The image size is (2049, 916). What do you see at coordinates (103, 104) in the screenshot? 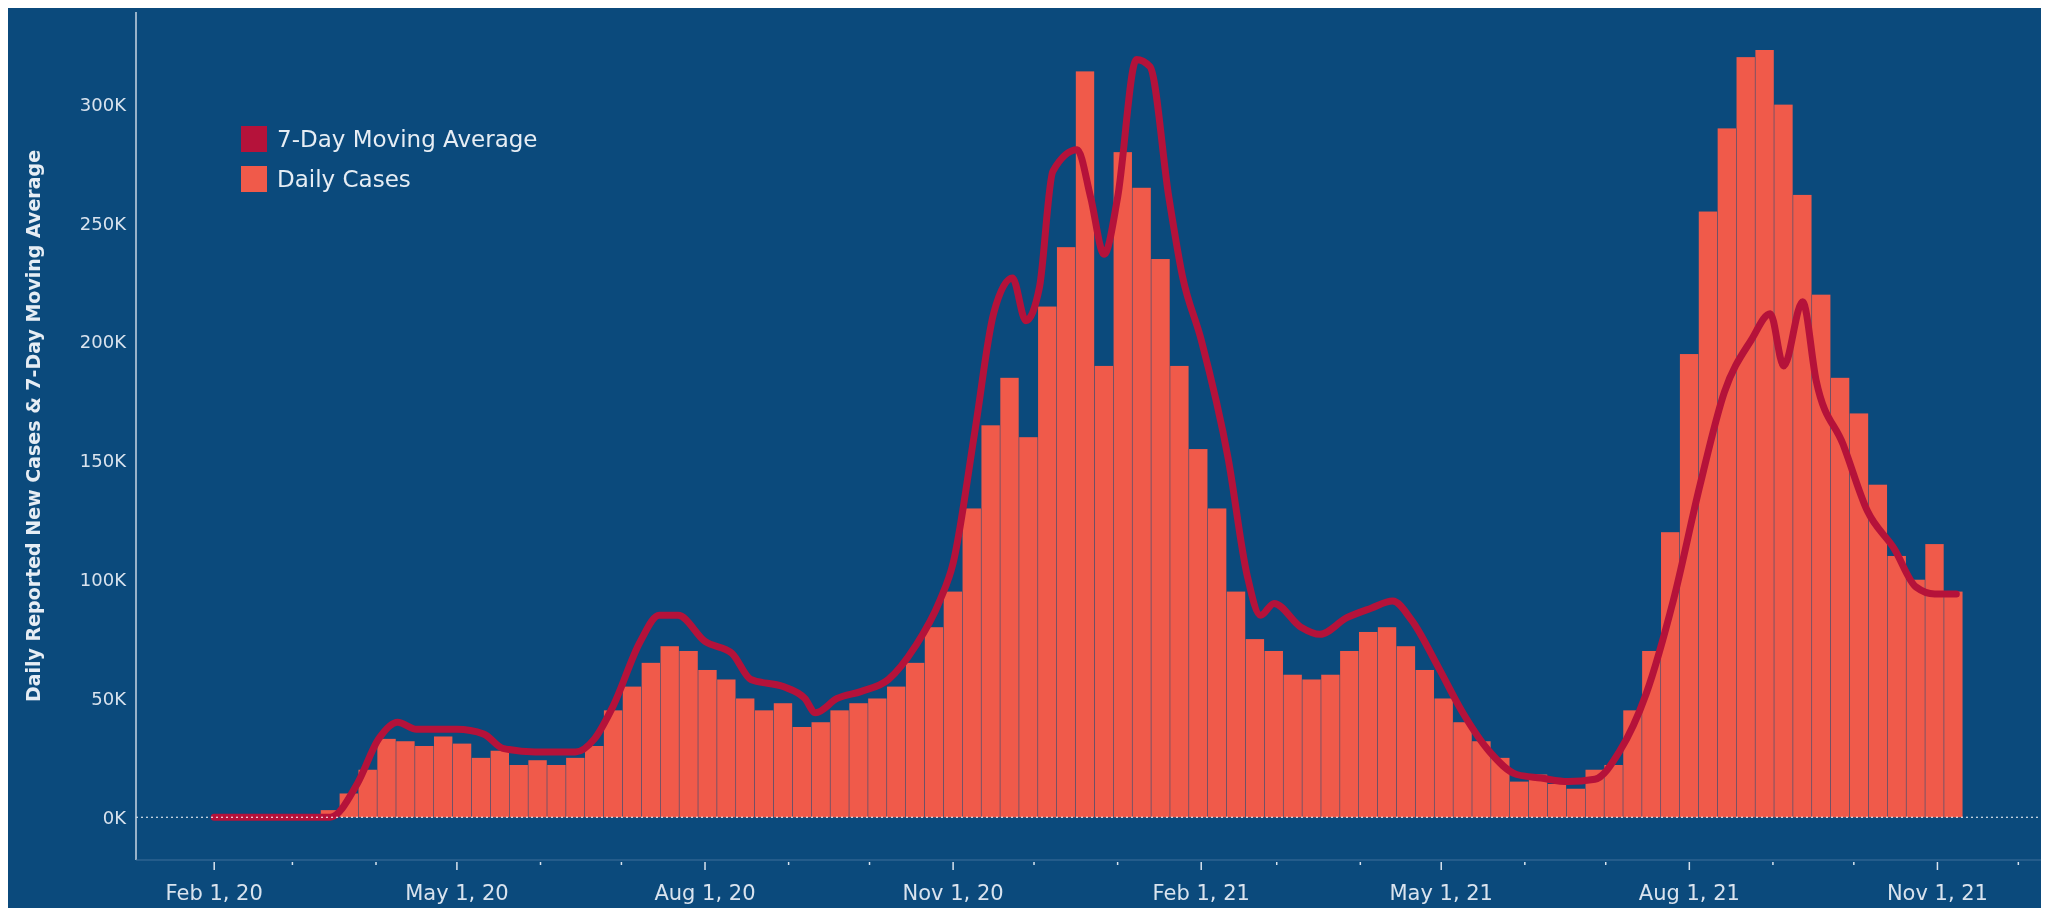
I see `y-tick-label: 300K` at bounding box center [103, 104].